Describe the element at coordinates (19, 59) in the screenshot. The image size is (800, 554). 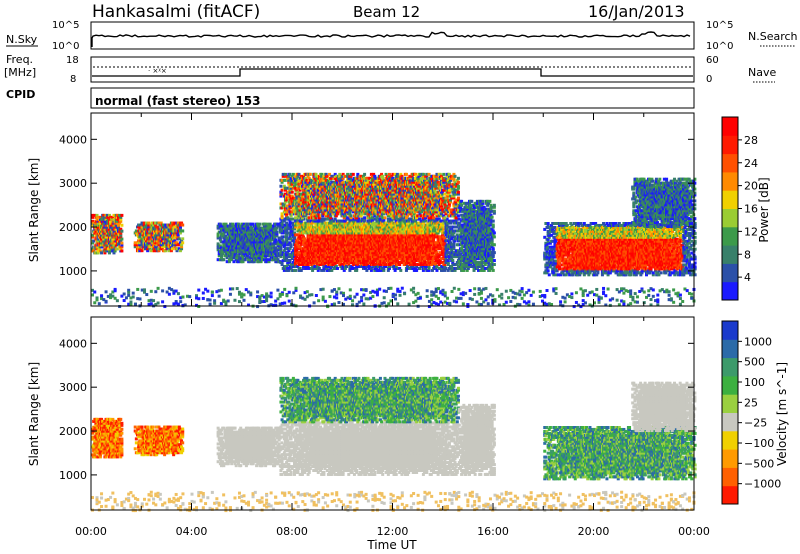
I see `freq-label: Freq.` at that location.